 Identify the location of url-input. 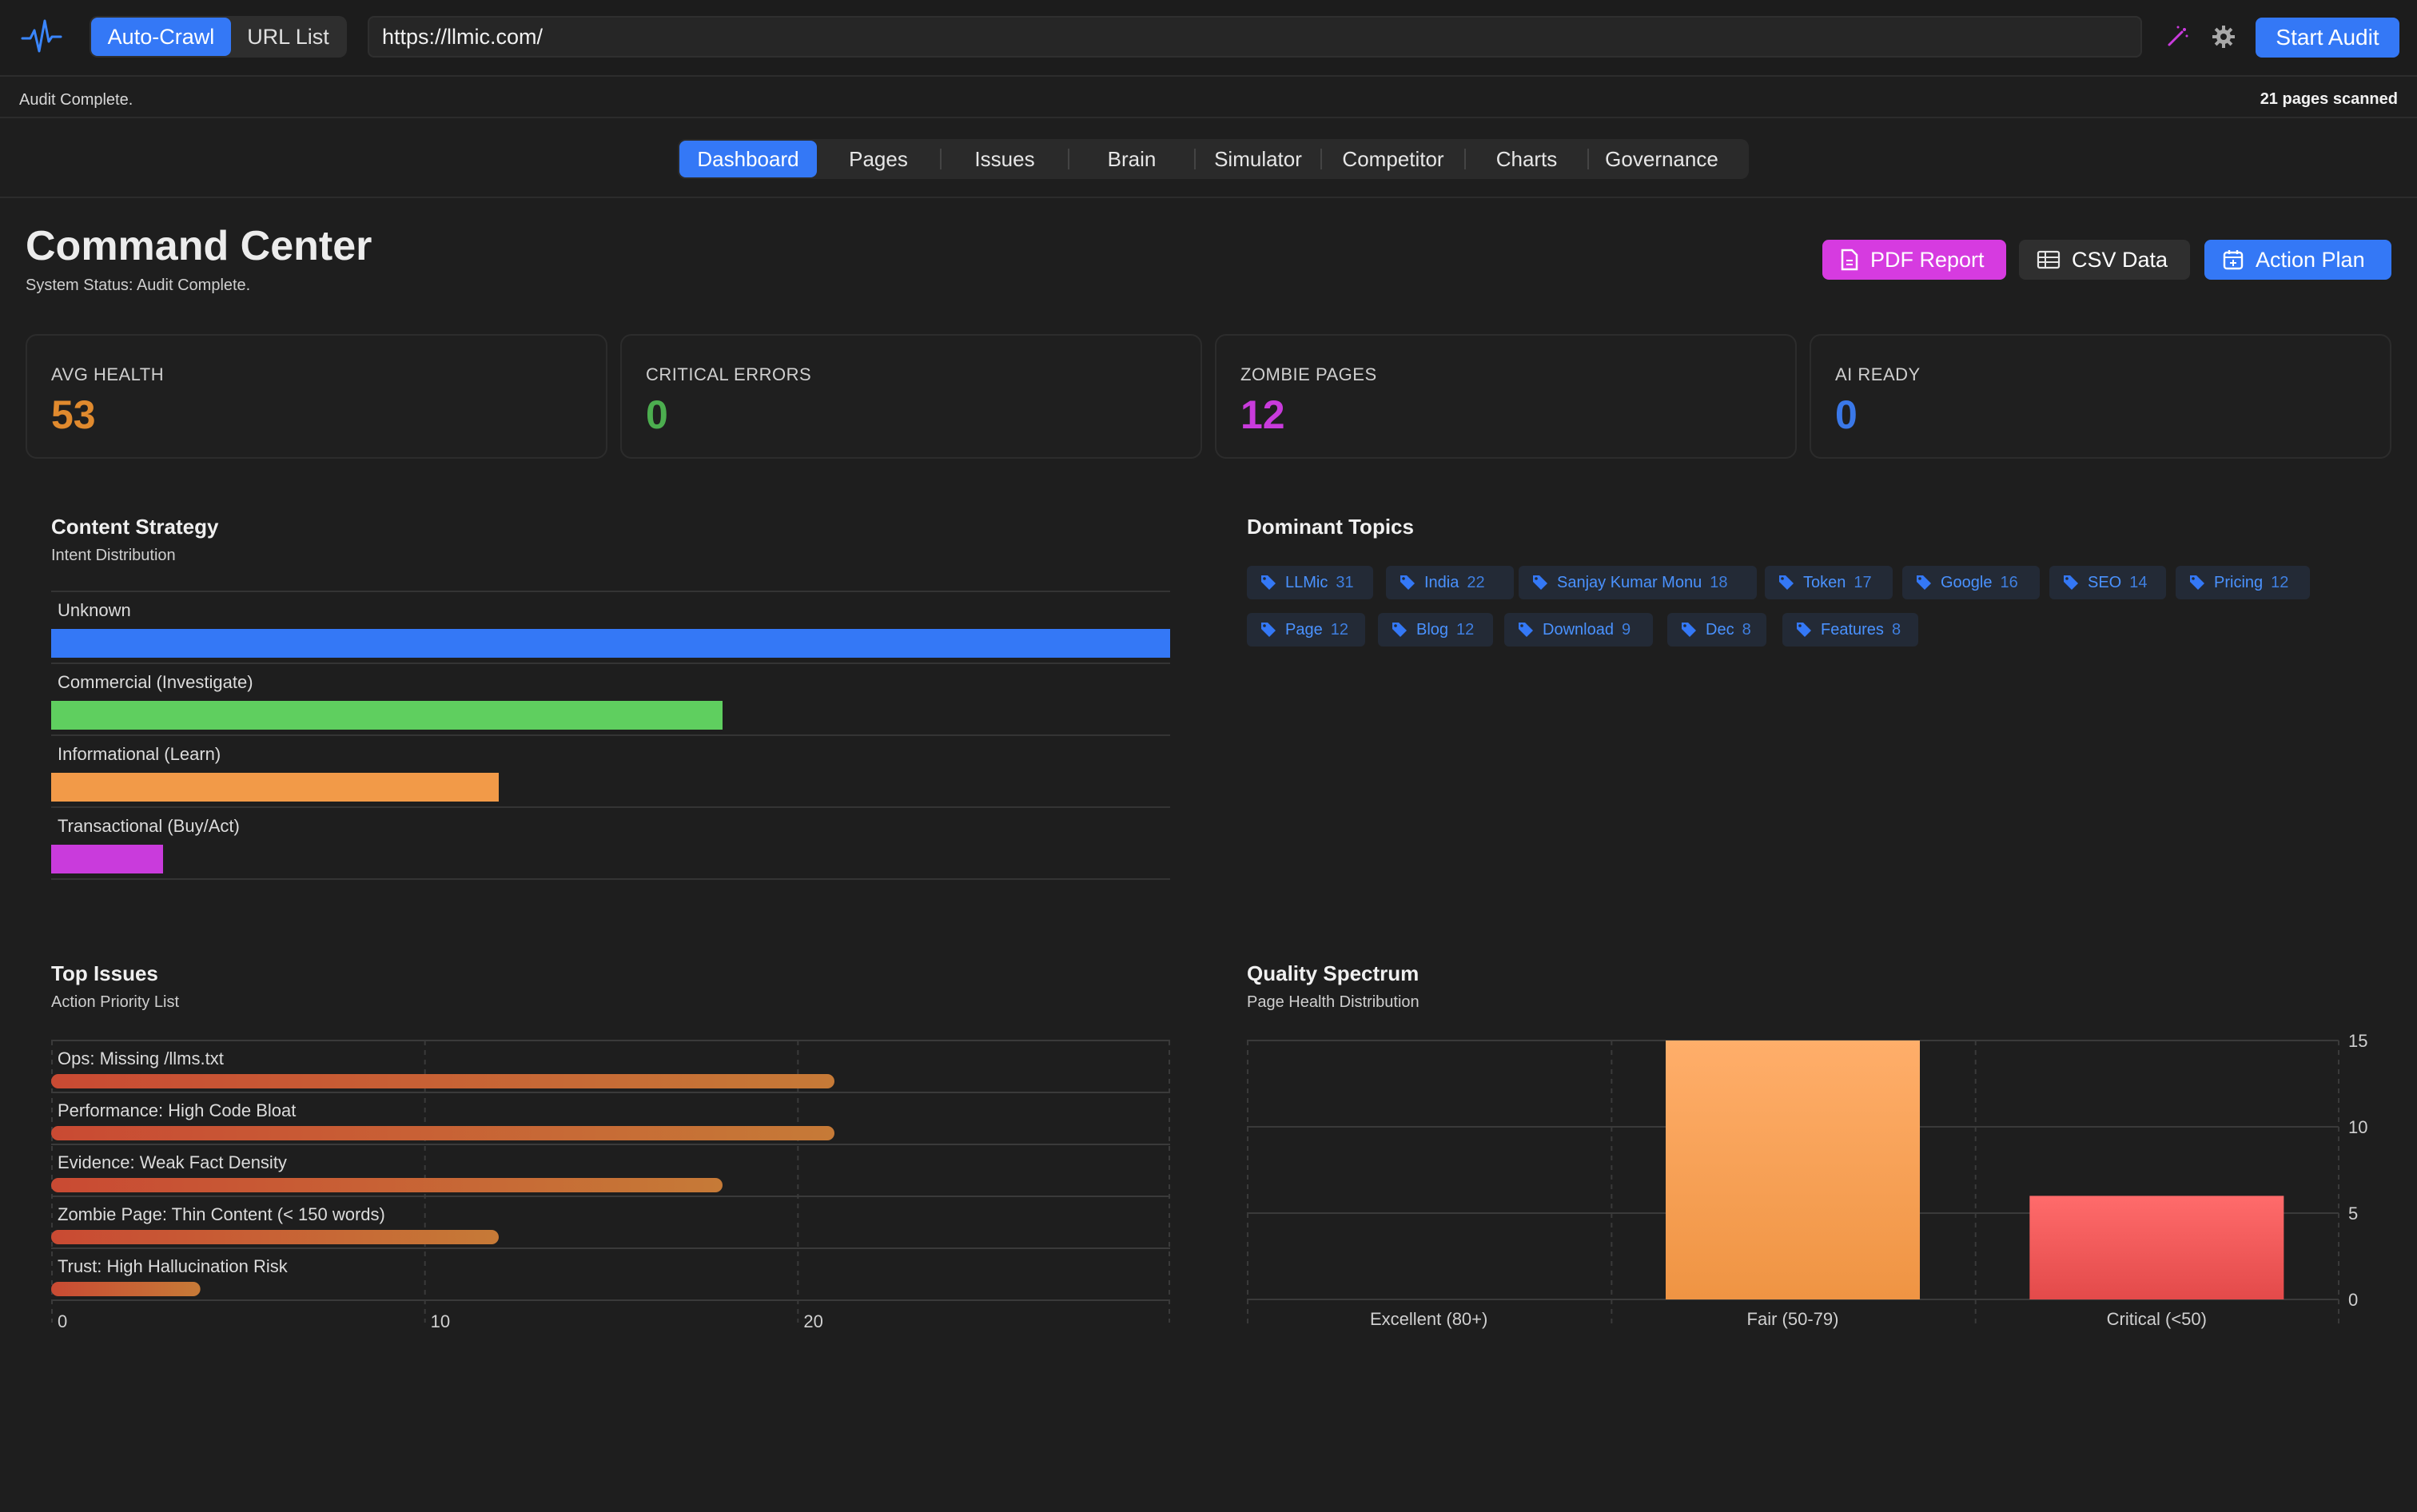
(1255, 37).